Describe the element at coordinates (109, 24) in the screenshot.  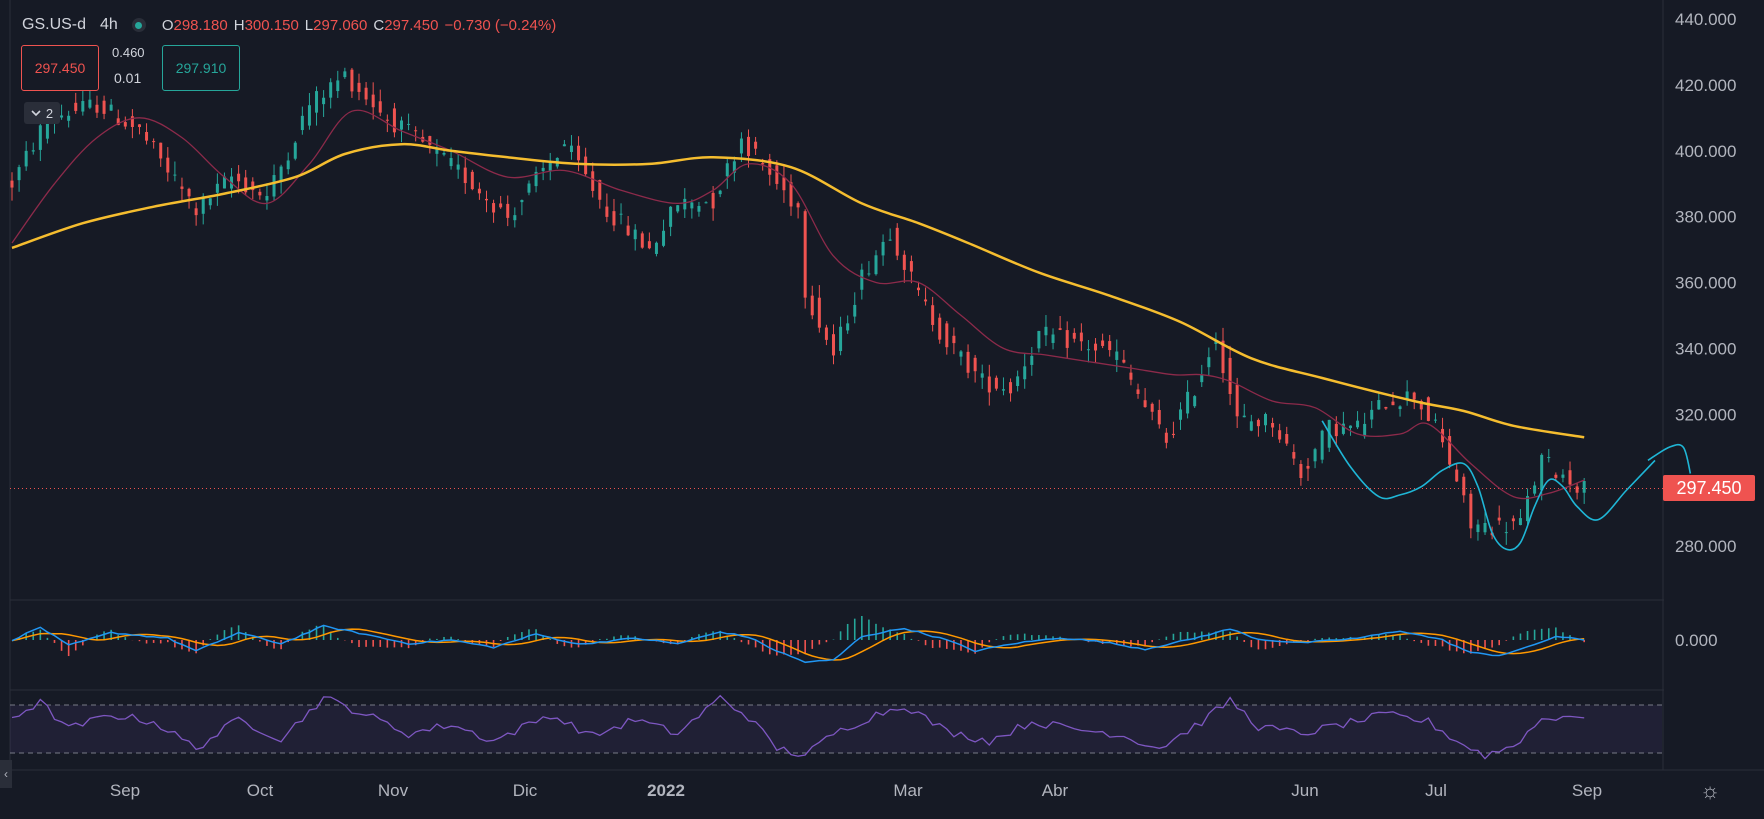
I see `timeframe-label: 4h` at that location.